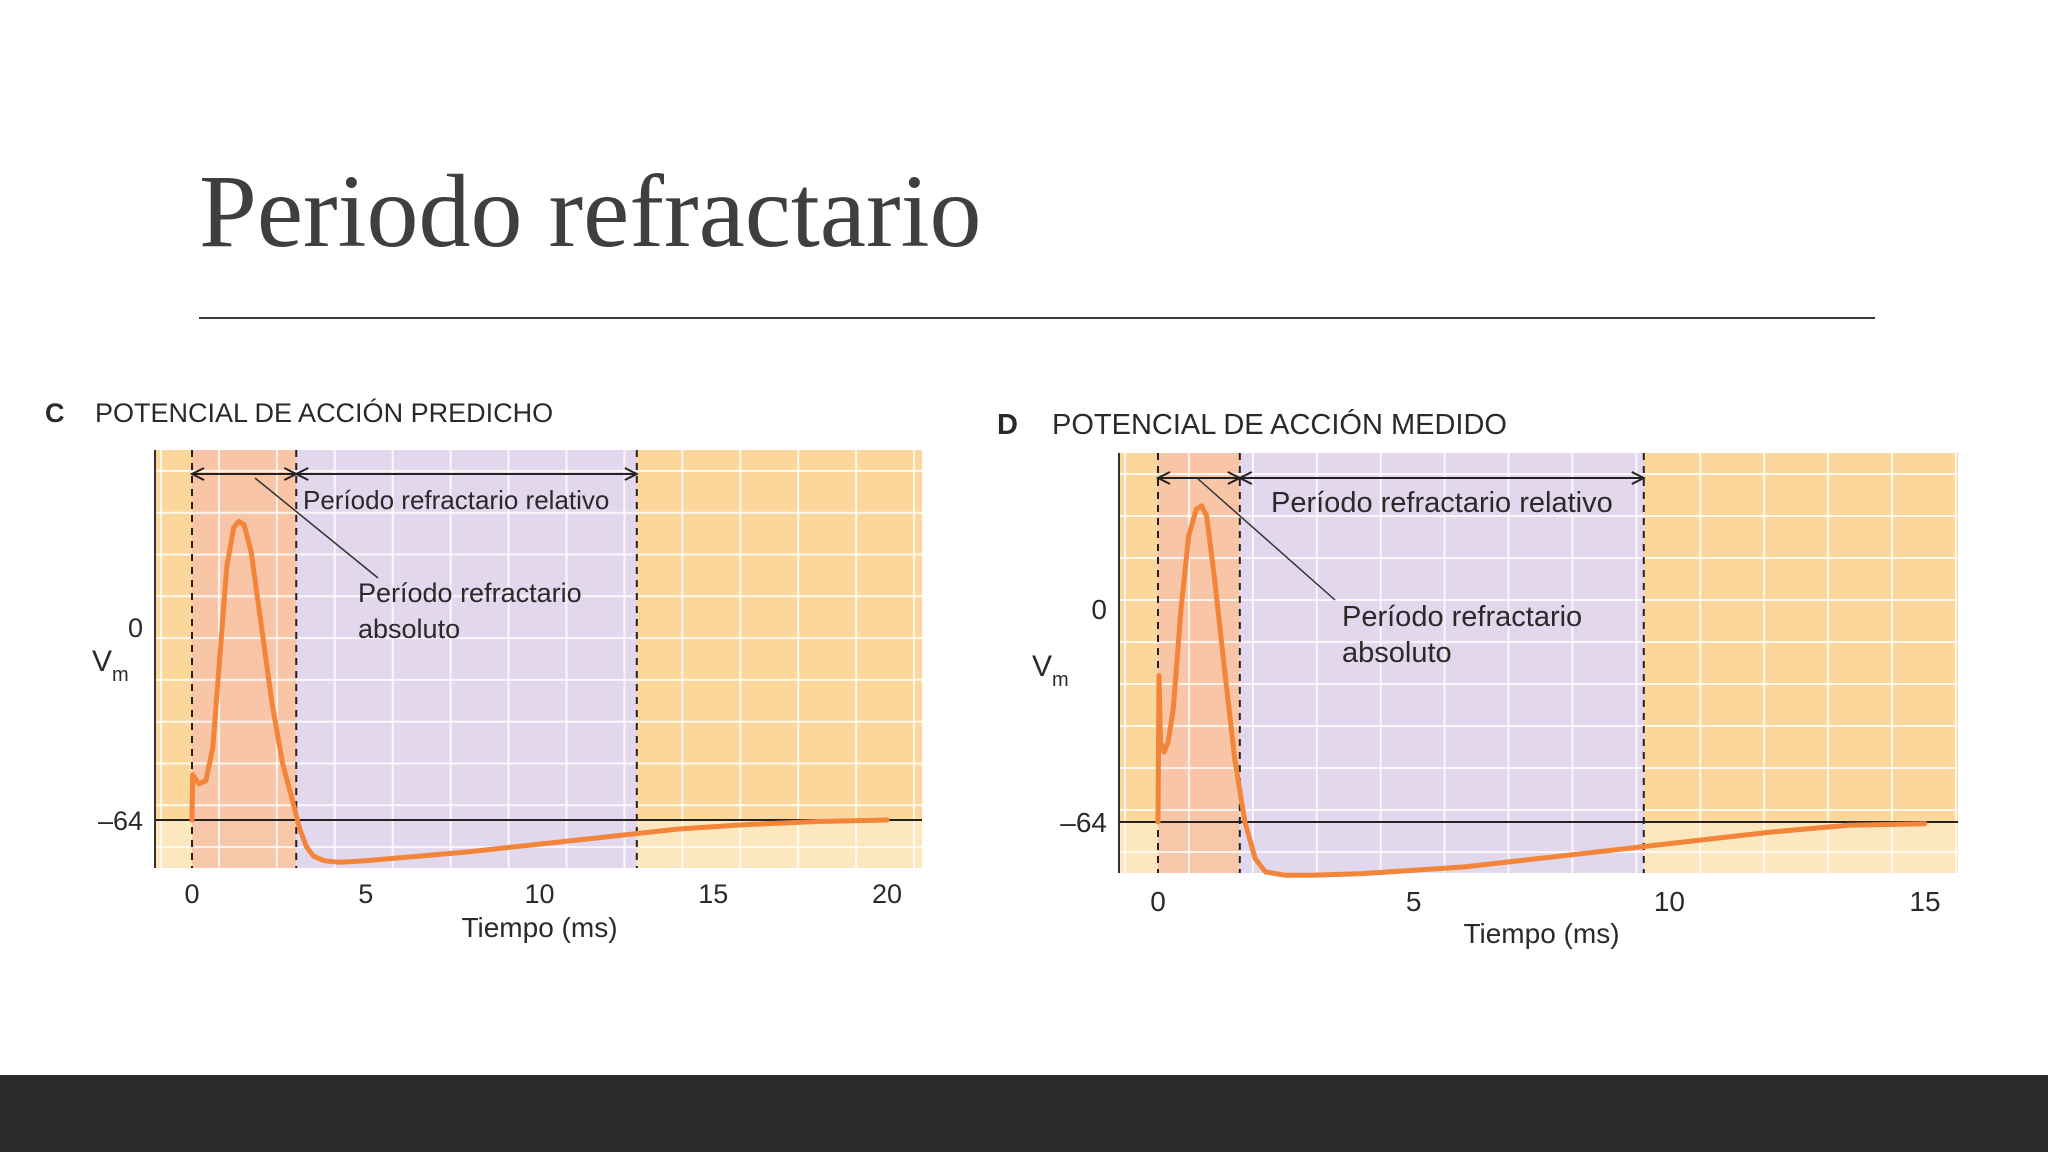  I want to click on panel-letter: D, so click(1007, 425).